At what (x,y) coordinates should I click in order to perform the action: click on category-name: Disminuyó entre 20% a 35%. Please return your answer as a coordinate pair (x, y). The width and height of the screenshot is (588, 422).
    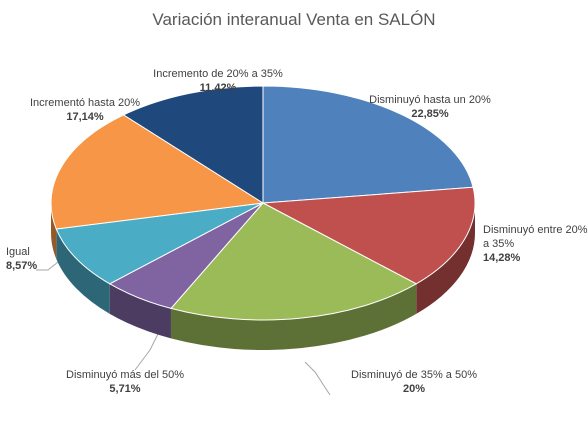
    Looking at the image, I should click on (535, 237).